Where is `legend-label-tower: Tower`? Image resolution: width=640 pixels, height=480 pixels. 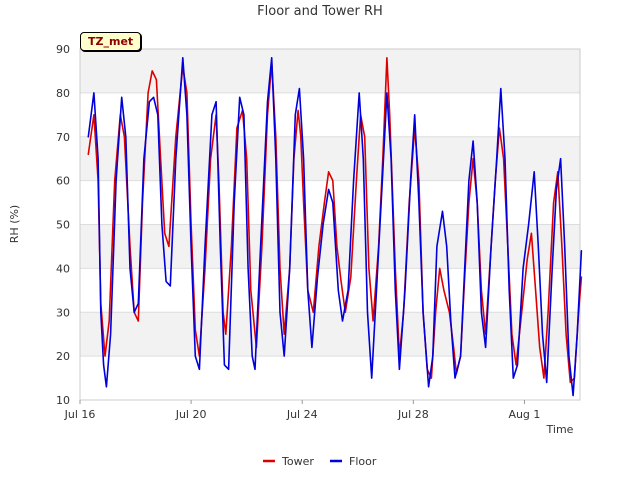
legend-label-tower: Tower is located at coordinates (297, 461).